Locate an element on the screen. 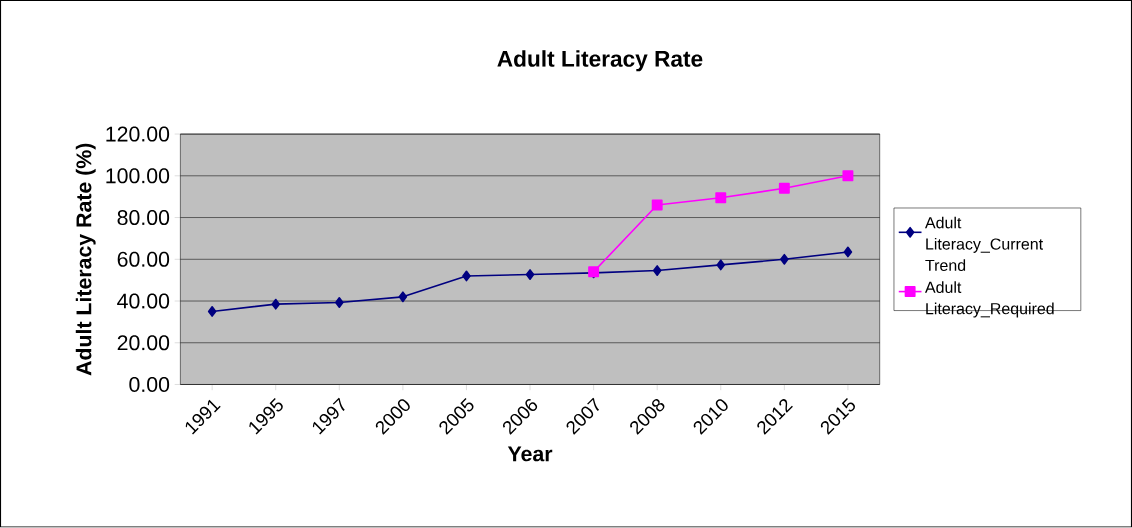  legend-label: Adult Literacy_Current Trend is located at coordinates (983, 244).